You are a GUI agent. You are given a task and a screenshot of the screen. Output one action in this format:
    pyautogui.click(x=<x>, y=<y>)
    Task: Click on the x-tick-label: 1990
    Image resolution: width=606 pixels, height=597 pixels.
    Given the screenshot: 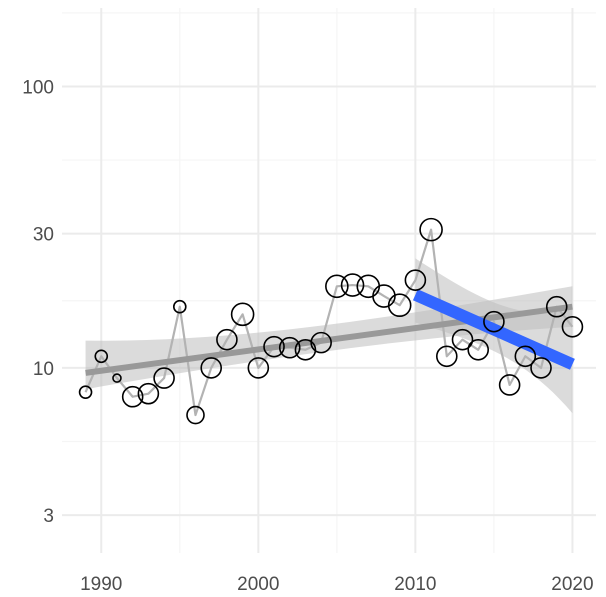 What is the action you would take?
    pyautogui.click(x=101, y=584)
    